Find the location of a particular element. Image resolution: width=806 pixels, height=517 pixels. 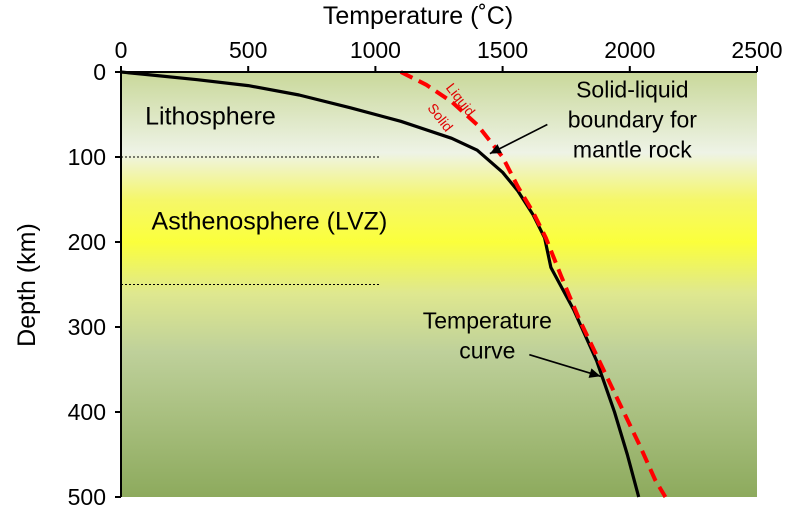

x-tick-label: 1000 is located at coordinates (375, 50).